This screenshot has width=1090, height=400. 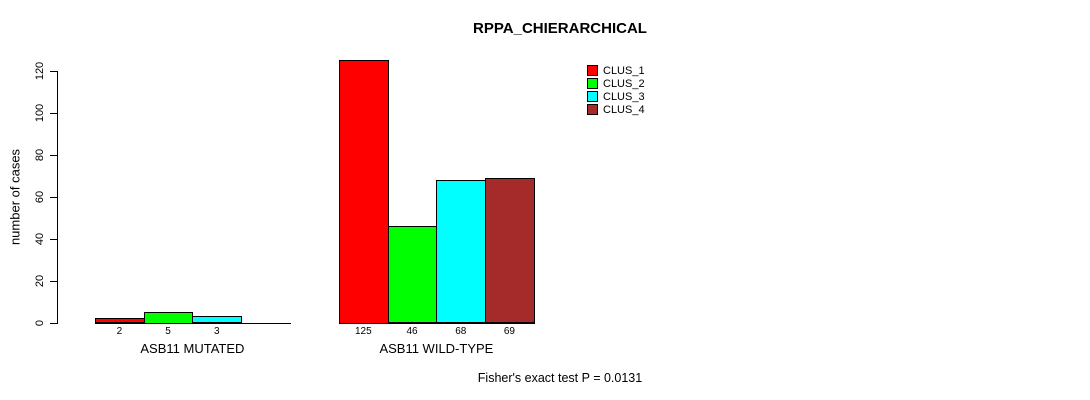 What do you see at coordinates (624, 83) in the screenshot?
I see `legend-label: CLUS_2` at bounding box center [624, 83].